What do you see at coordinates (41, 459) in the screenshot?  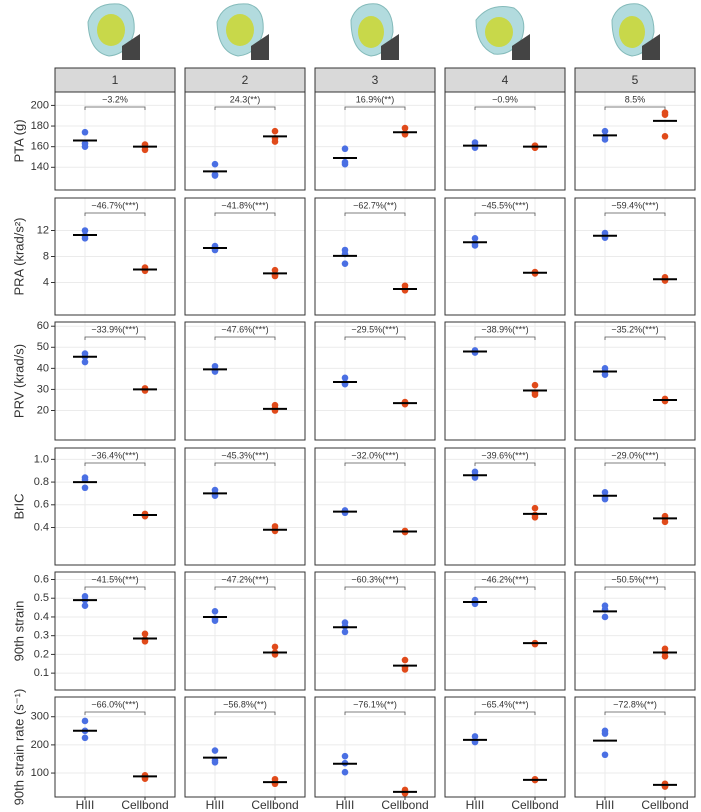 I see `y-tick-label: 1.0` at bounding box center [41, 459].